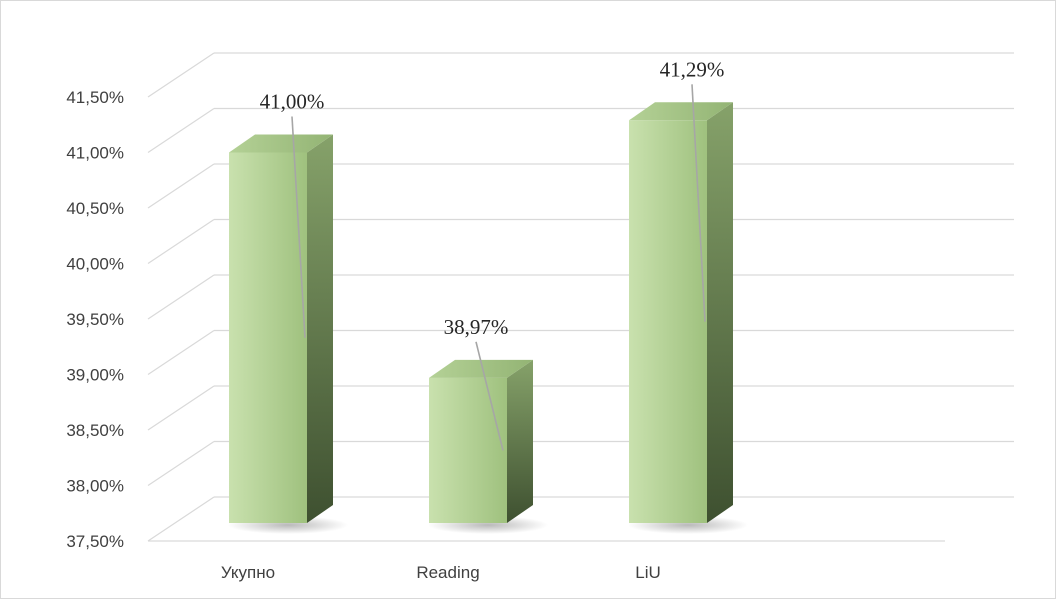 This screenshot has width=1056, height=599. I want to click on y-tick-label: 38,50%, so click(95, 430).